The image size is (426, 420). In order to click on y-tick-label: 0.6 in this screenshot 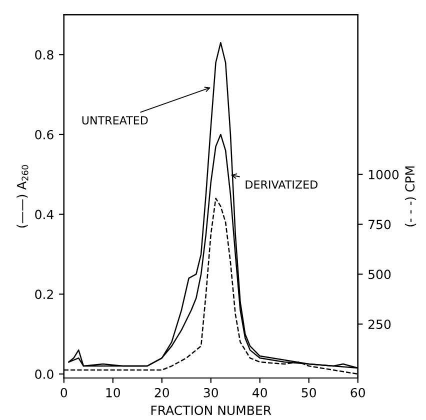, I will do `click(44, 135)`.